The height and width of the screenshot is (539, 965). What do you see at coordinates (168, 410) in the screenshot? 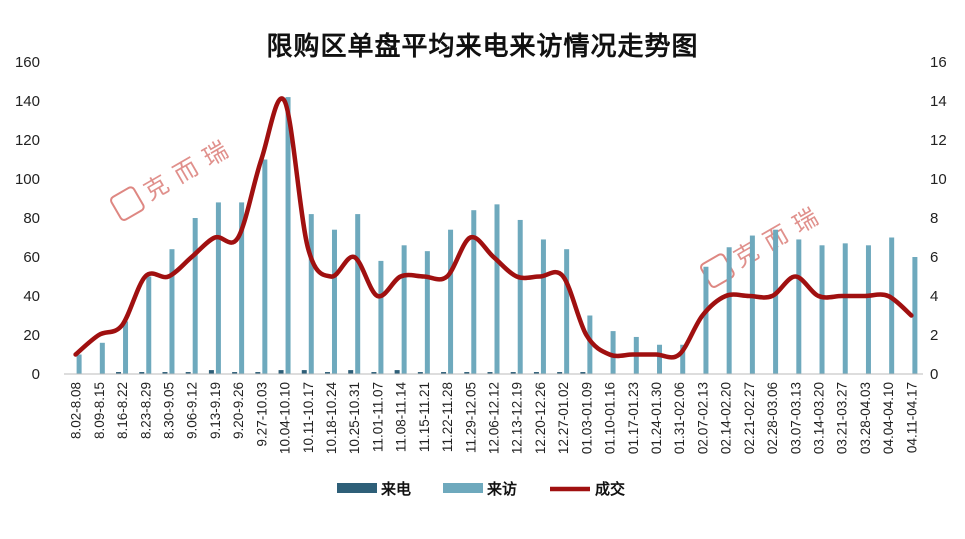
I see `x-tick-label: 8.30-9.05` at bounding box center [168, 410].